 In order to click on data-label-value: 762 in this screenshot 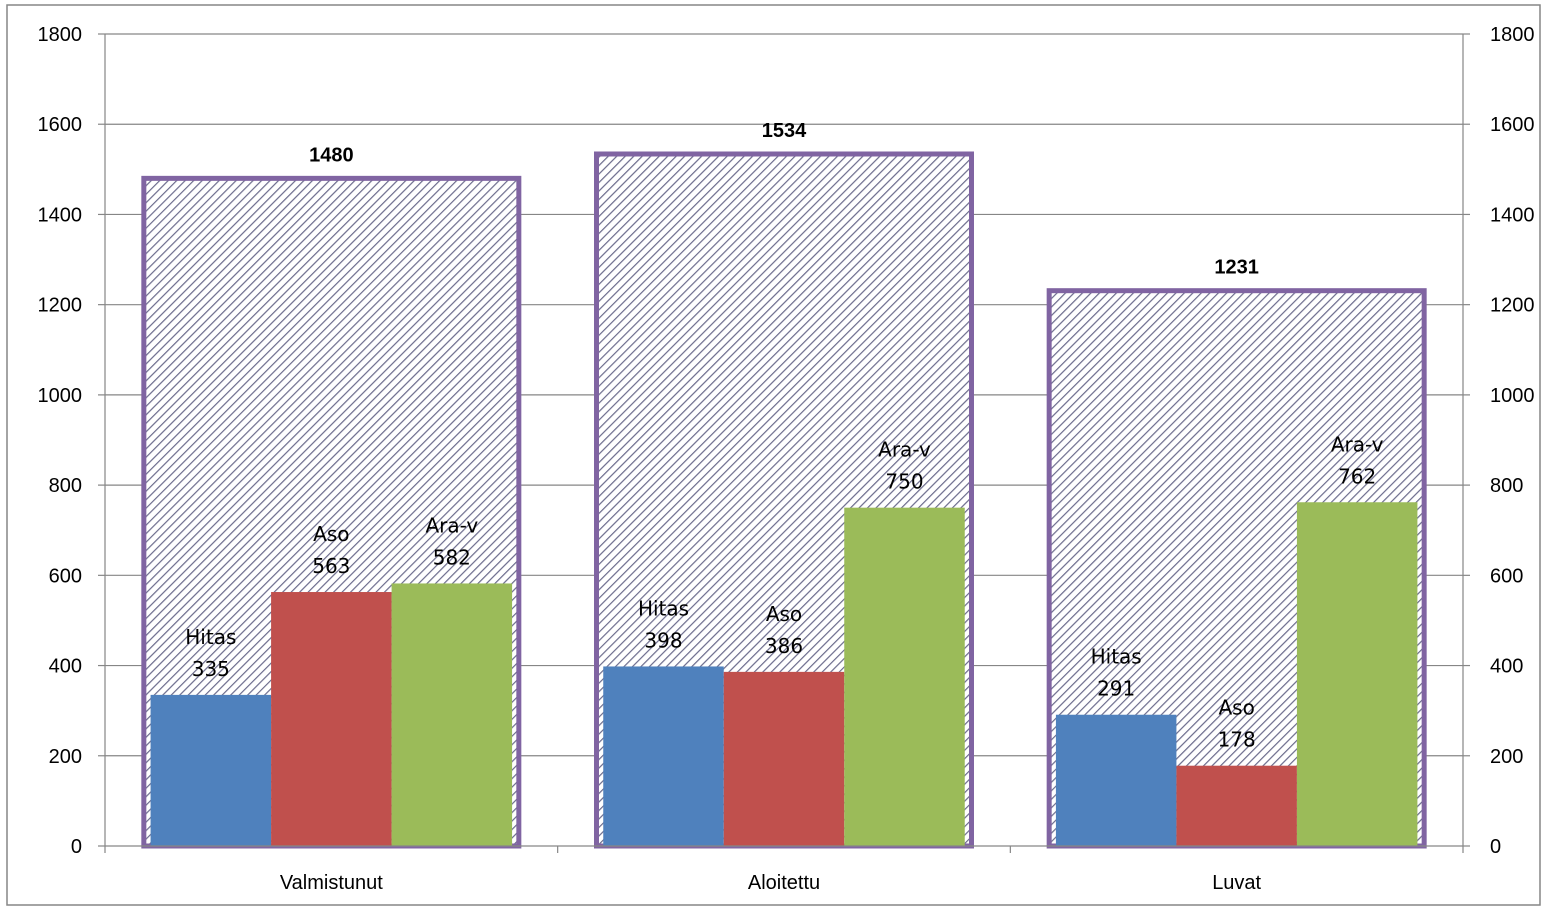, I will do `click(1357, 476)`.